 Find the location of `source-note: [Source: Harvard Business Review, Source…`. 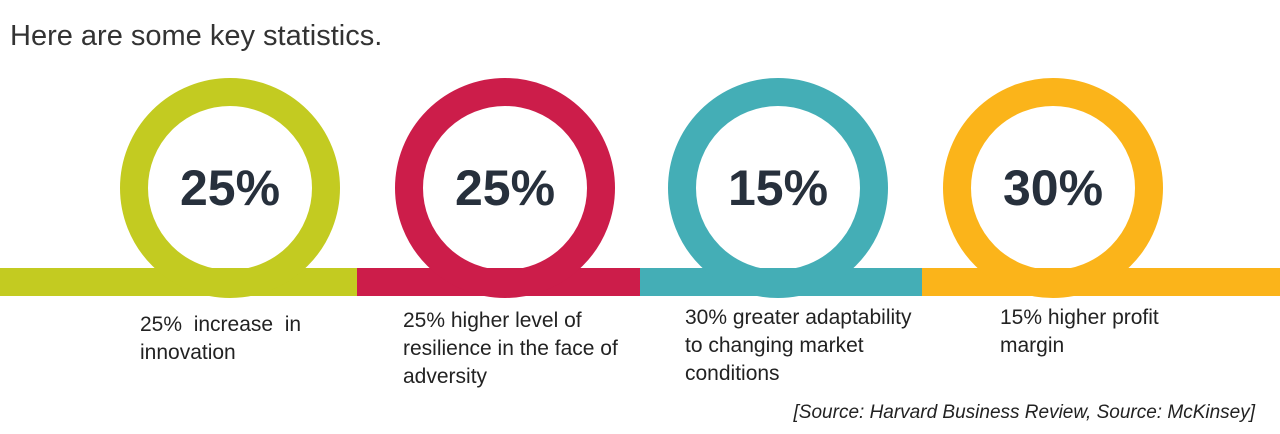

source-note: [Source: Harvard Business Review, Source… is located at coordinates (1024, 412).